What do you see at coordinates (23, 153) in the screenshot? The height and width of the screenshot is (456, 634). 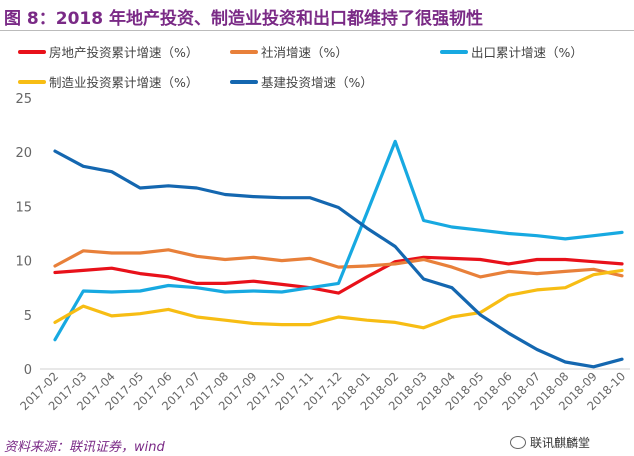 I see `y-tick-label: 20` at bounding box center [23, 153].